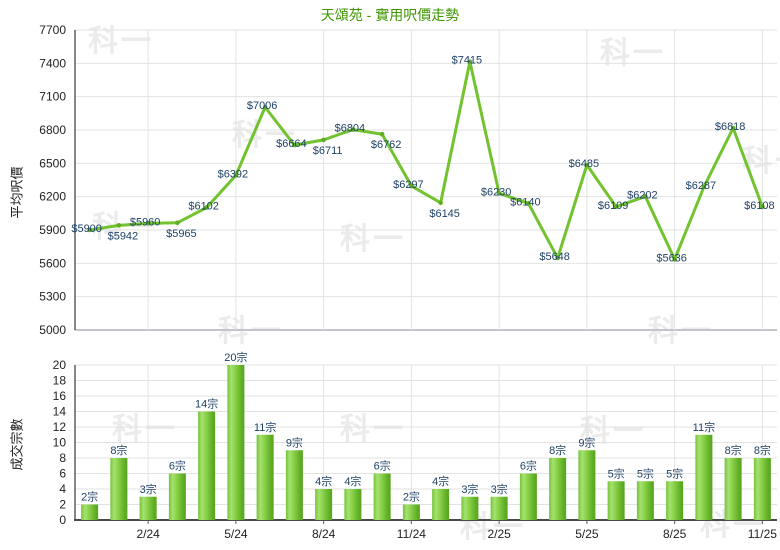 This screenshot has height=550, width=780. Describe the element at coordinates (386, 145) in the screenshot. I see `price-point-label: $6762` at that location.